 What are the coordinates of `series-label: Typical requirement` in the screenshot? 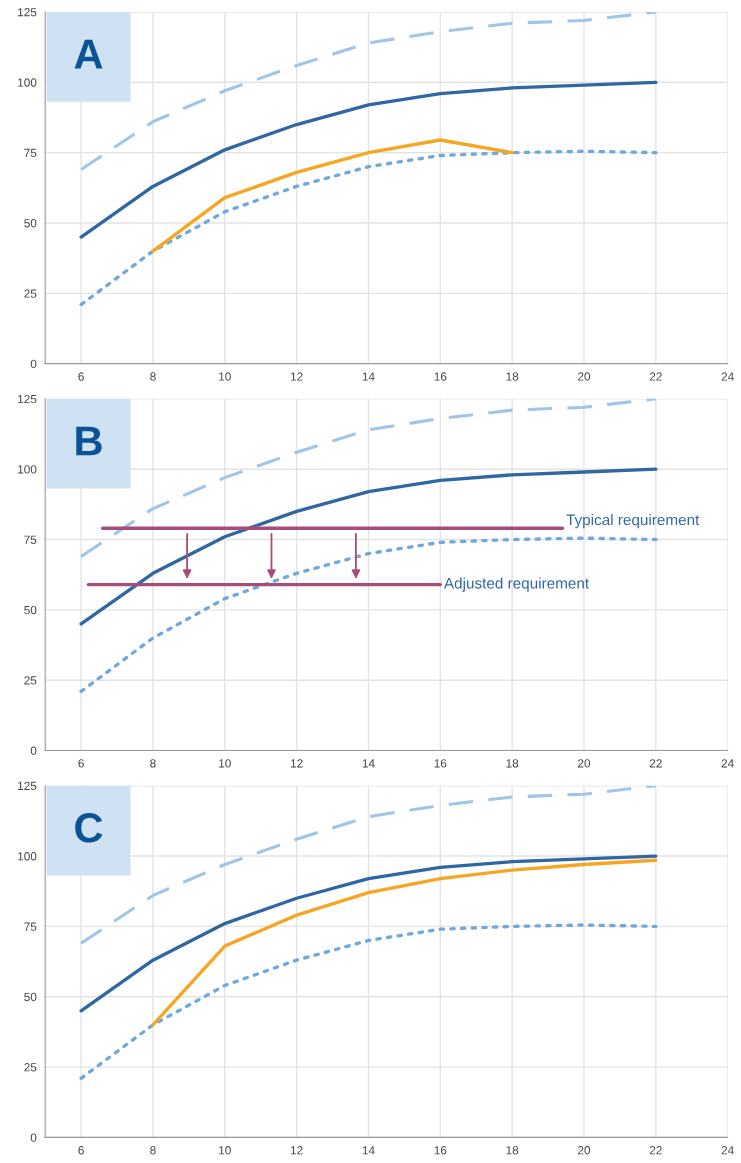 It's located at (633, 521).